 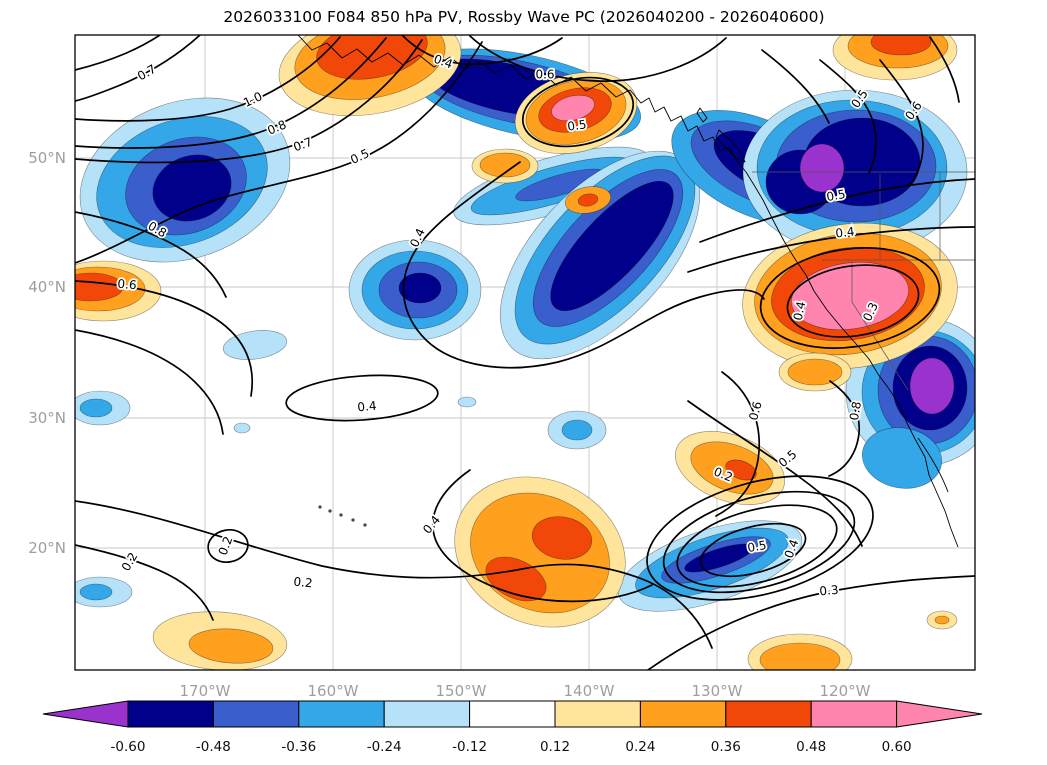 I want to click on y-axis-tick-label: 30°N, so click(x=47, y=418).